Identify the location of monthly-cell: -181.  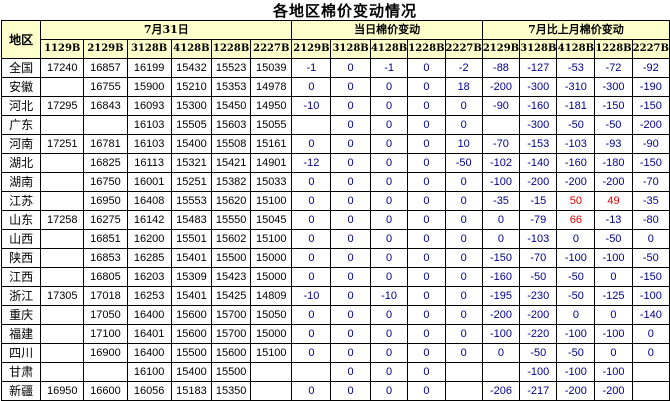
(576, 106).